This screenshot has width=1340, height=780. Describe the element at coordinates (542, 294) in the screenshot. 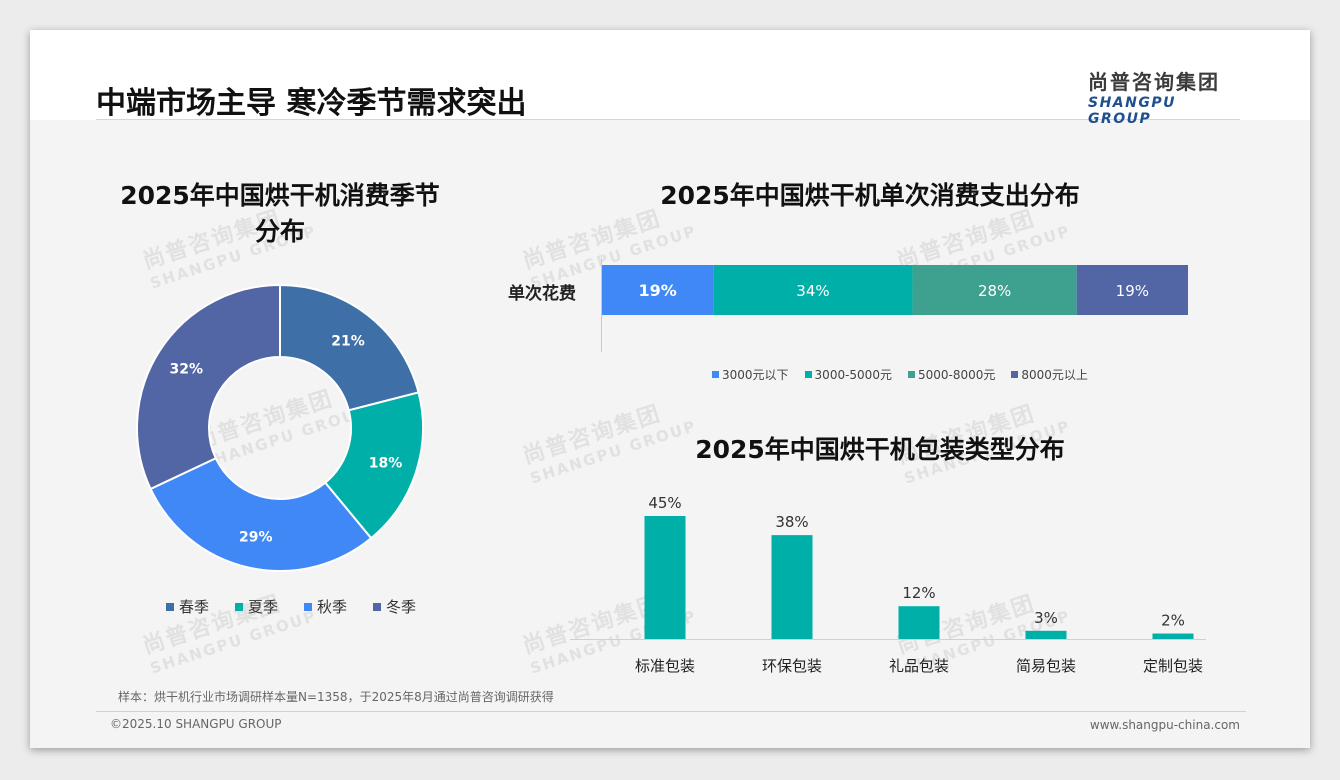

I see `spend-row-label: 单次花费` at that location.